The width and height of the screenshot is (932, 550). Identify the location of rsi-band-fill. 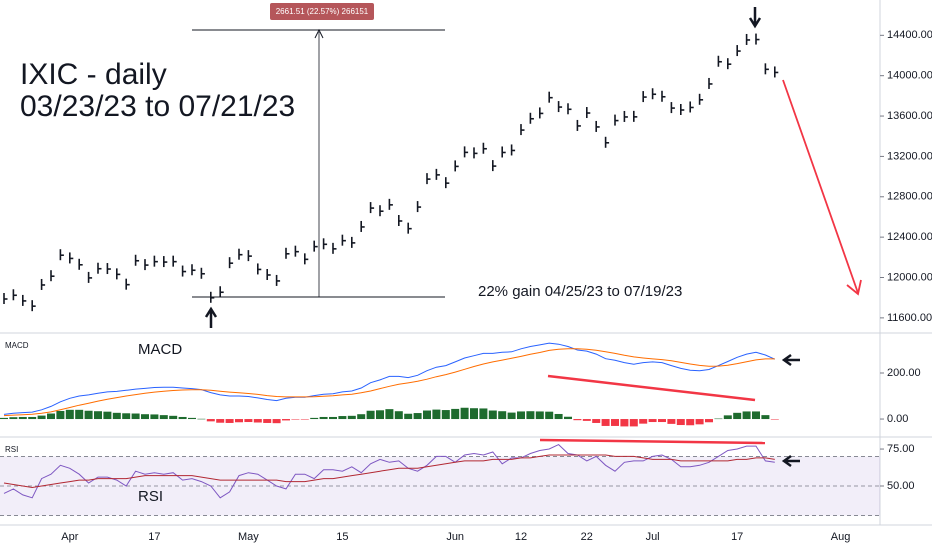
(440, 486).